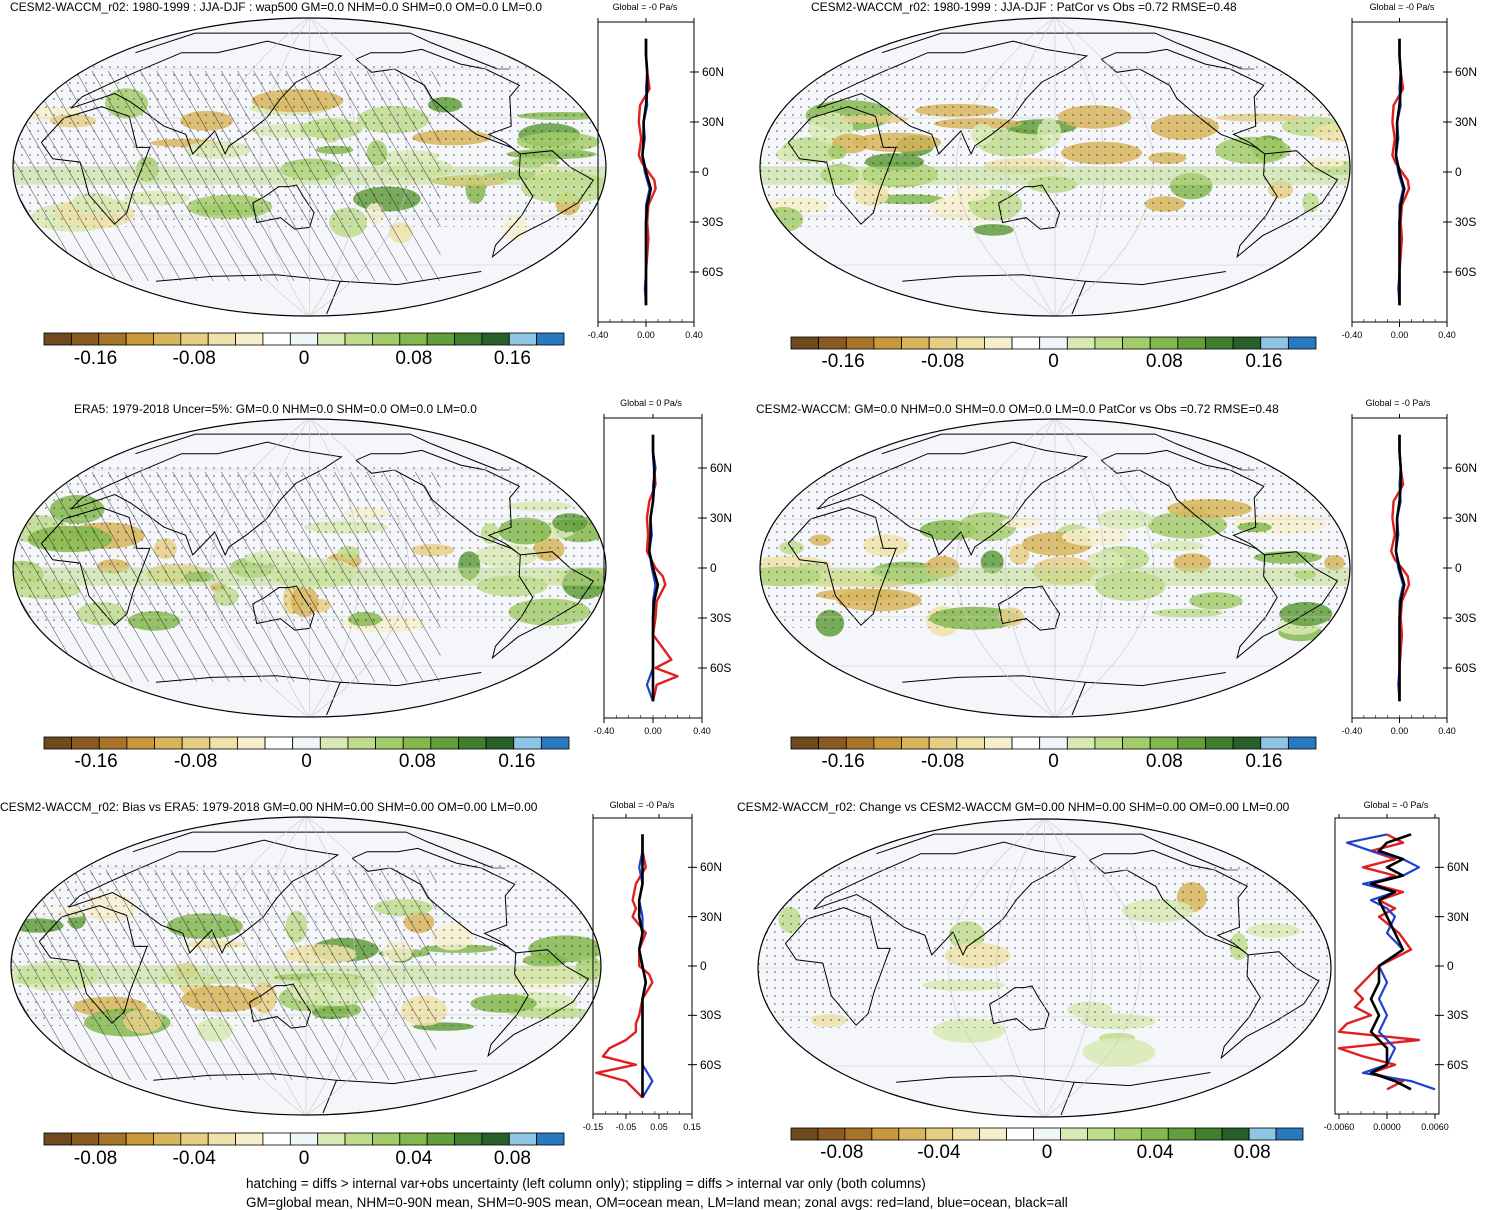 The width and height of the screenshot is (1492, 1210). What do you see at coordinates (1398, 403) in the screenshot?
I see `panel-4-profile-title: Global = -0 Pa/s` at bounding box center [1398, 403].